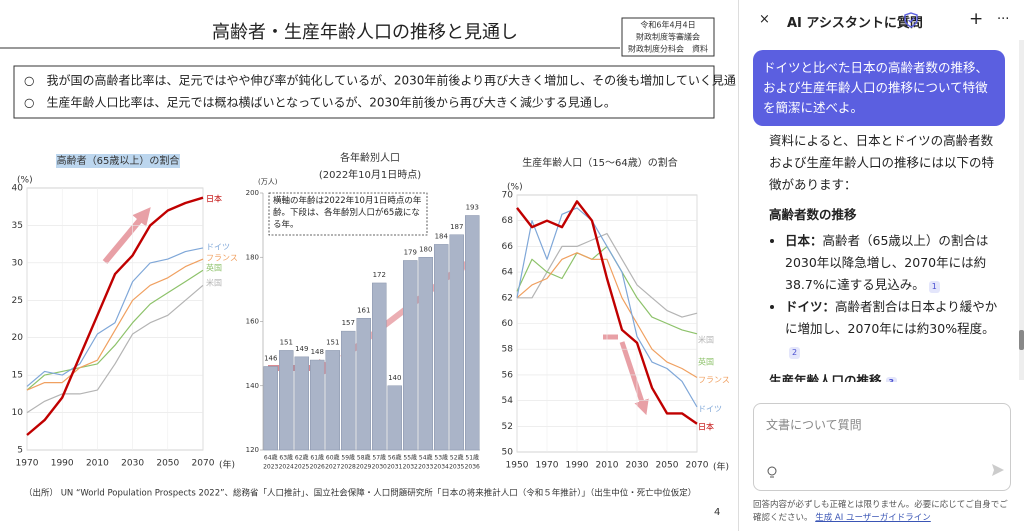 Image resolution: width=1024 pixels, height=531 pixels. Describe the element at coordinates (370, 174) in the screenshot. I see `chart-subtitle: (2022年10月1日時点)` at that location.